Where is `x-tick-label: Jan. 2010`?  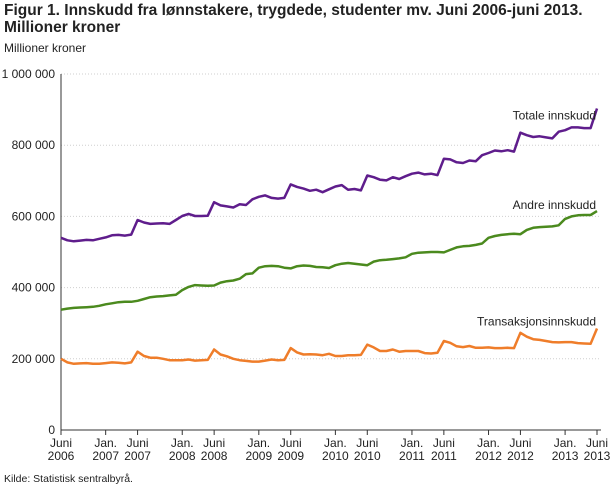
x-tick-label: Jan. 2010 is located at coordinates (335, 449).